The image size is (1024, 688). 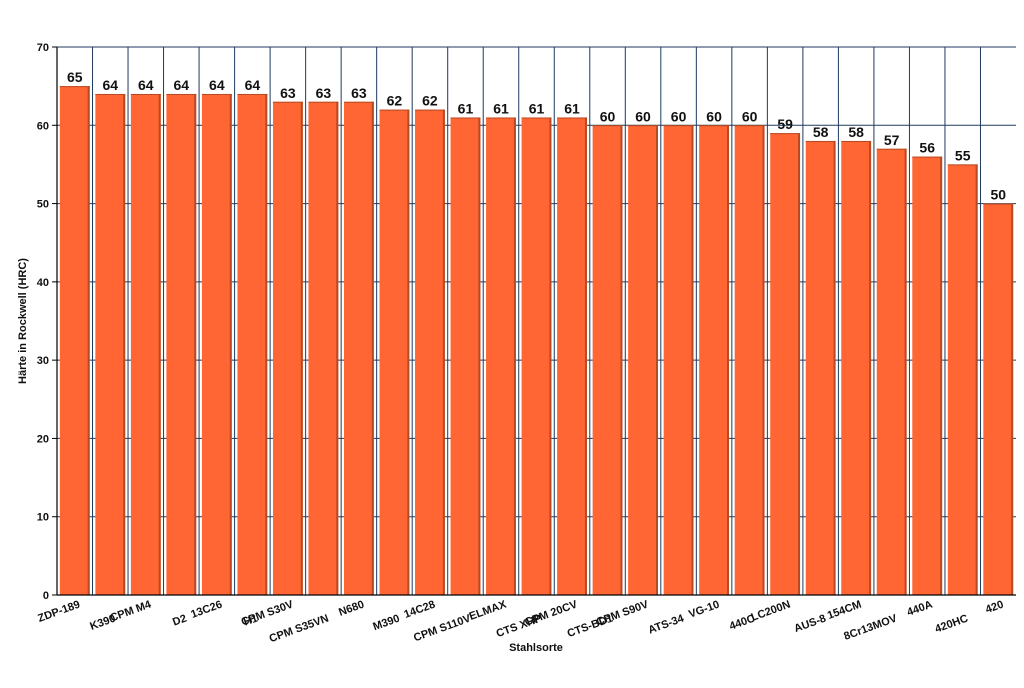 I want to click on x-tick-label: 420, so click(x=994, y=608).